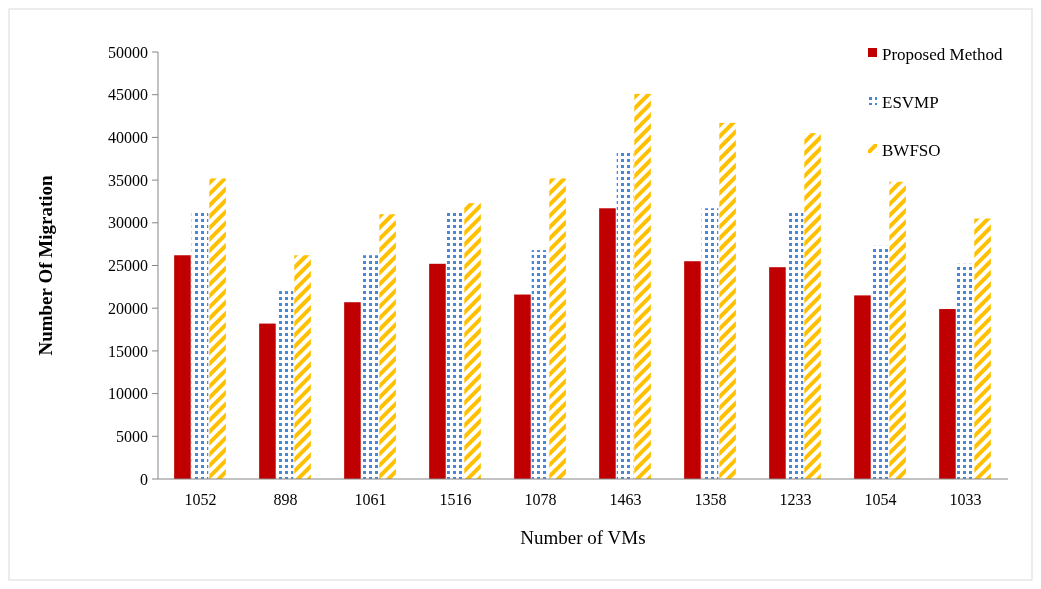 The image size is (1041, 589). Describe the element at coordinates (965, 499) in the screenshot. I see `x-tick-label: 1033` at that location.